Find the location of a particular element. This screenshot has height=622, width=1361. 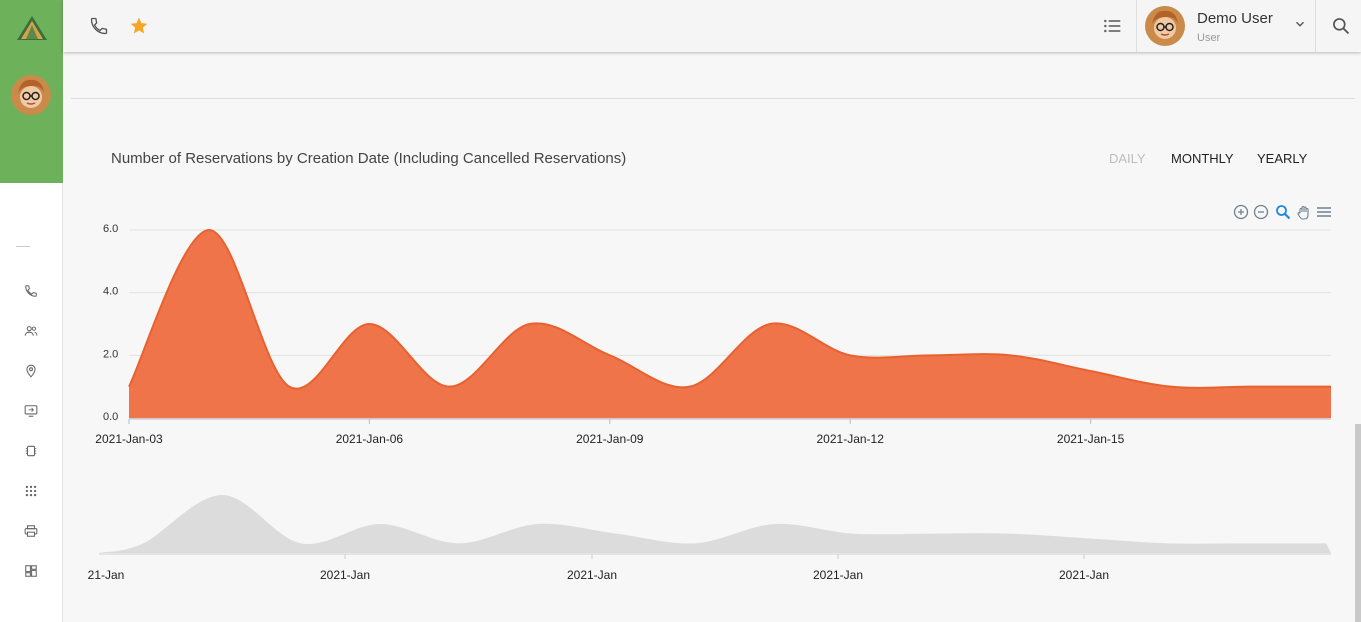

user-name: Demo User is located at coordinates (1235, 18).